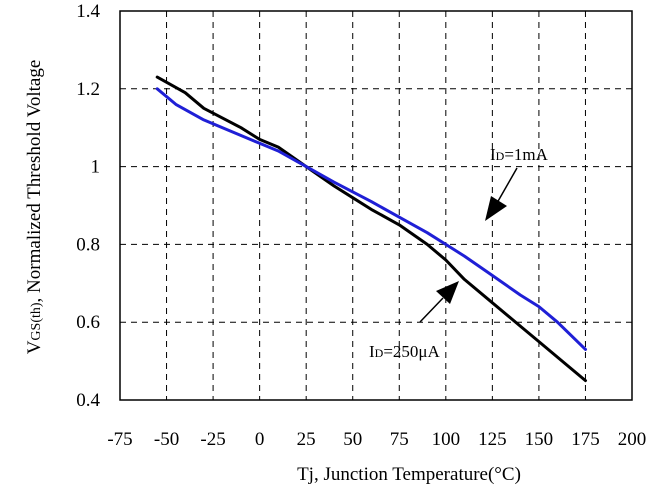 The image size is (664, 490). Describe the element at coordinates (379, 353) in the screenshot. I see `annotation-id-250ua-sub: D` at that location.